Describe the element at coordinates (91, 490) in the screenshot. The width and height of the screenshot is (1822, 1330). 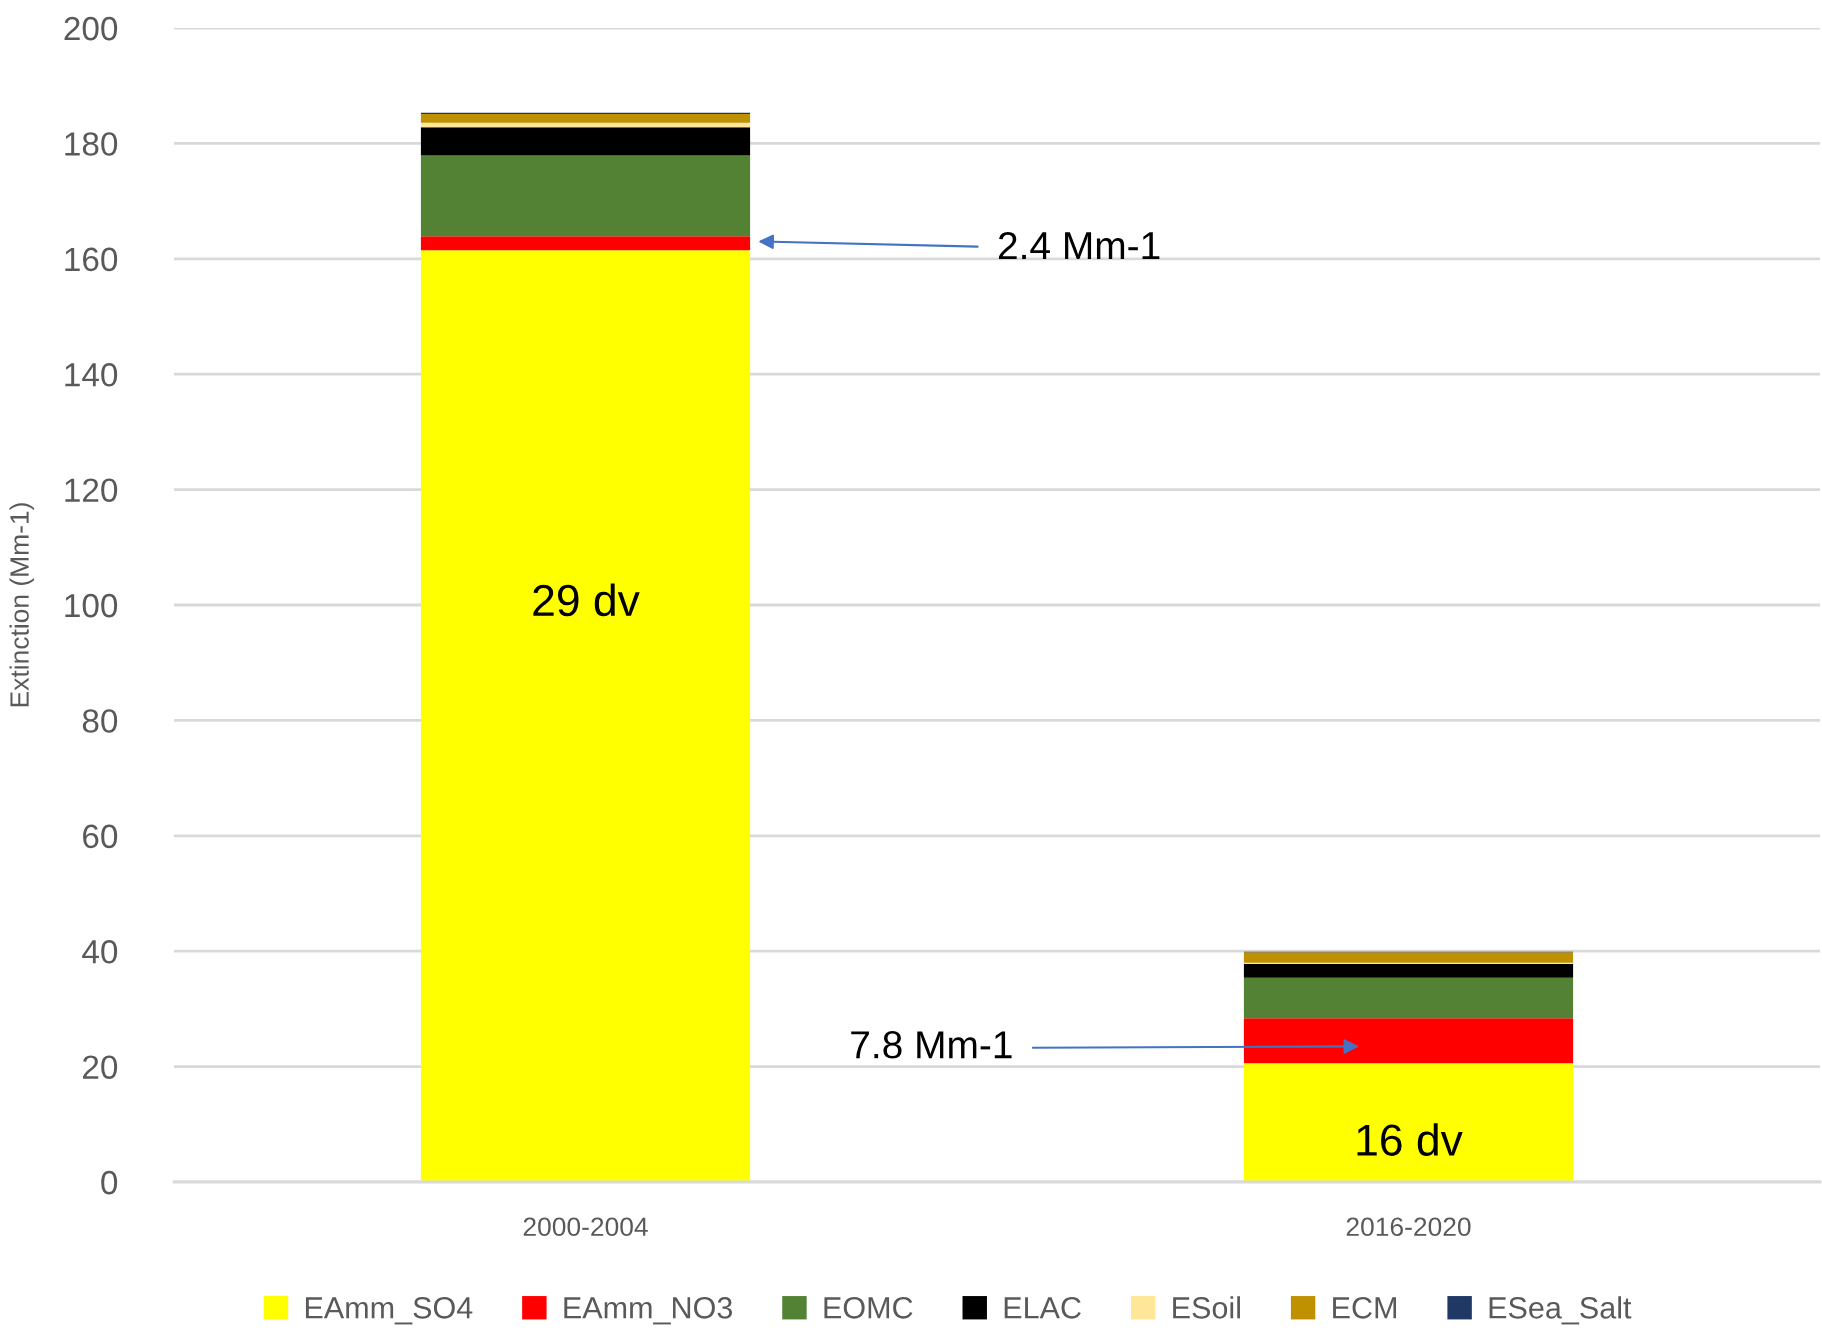
I see `y-tick-label: 120` at that location.